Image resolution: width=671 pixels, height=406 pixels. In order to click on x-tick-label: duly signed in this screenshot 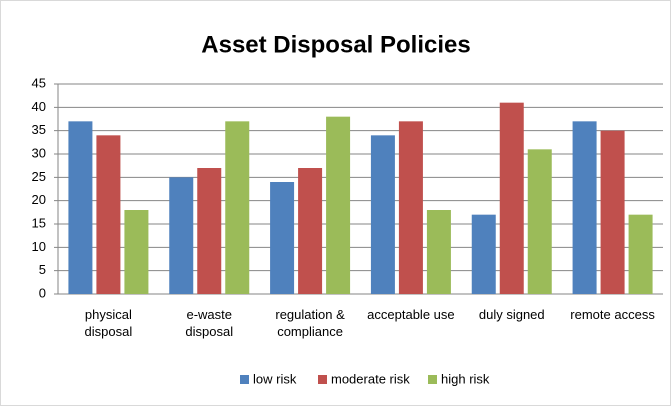, I will do `click(511, 314)`.